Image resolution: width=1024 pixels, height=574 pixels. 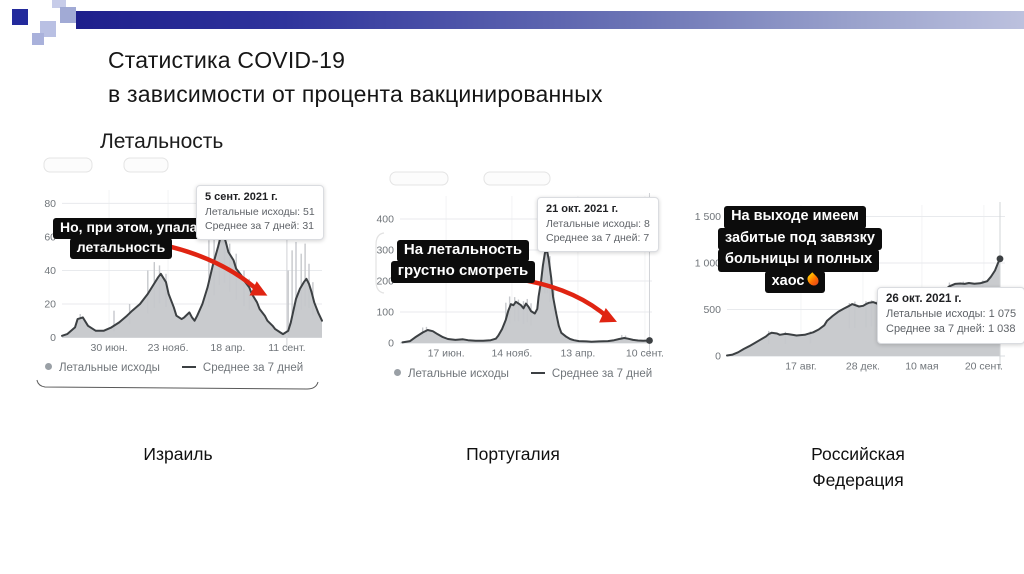 I want to click on y-tick-label: 100, so click(x=385, y=312).